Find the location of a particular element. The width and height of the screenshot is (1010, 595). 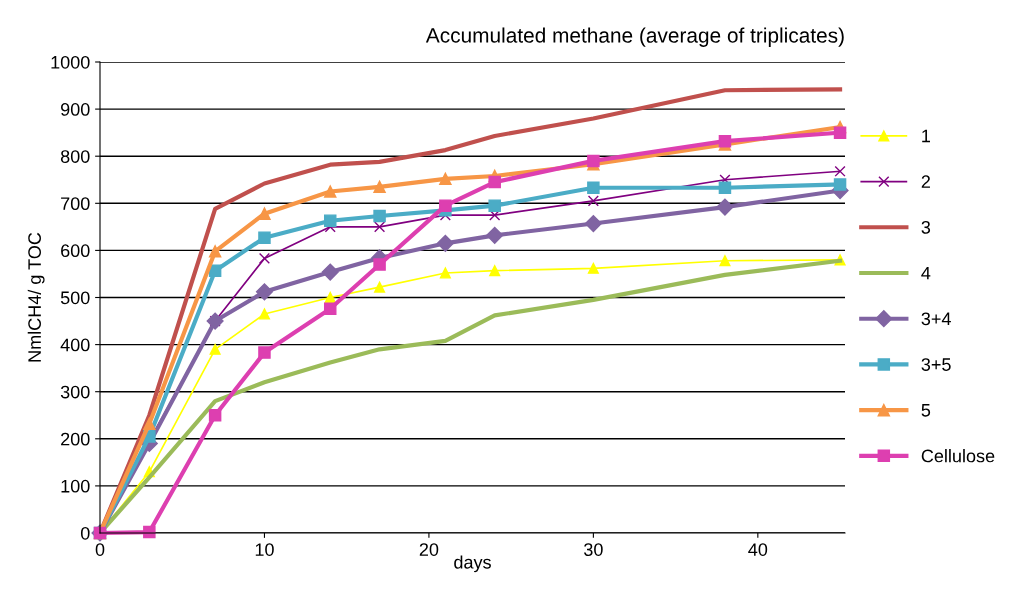

y-tick-label: 300 is located at coordinates (75, 392).